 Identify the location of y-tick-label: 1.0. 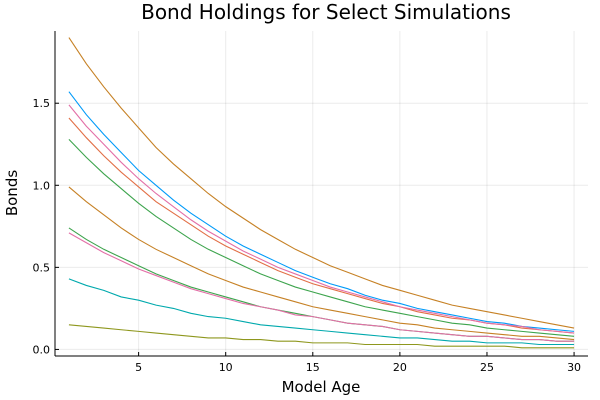
(42, 185).